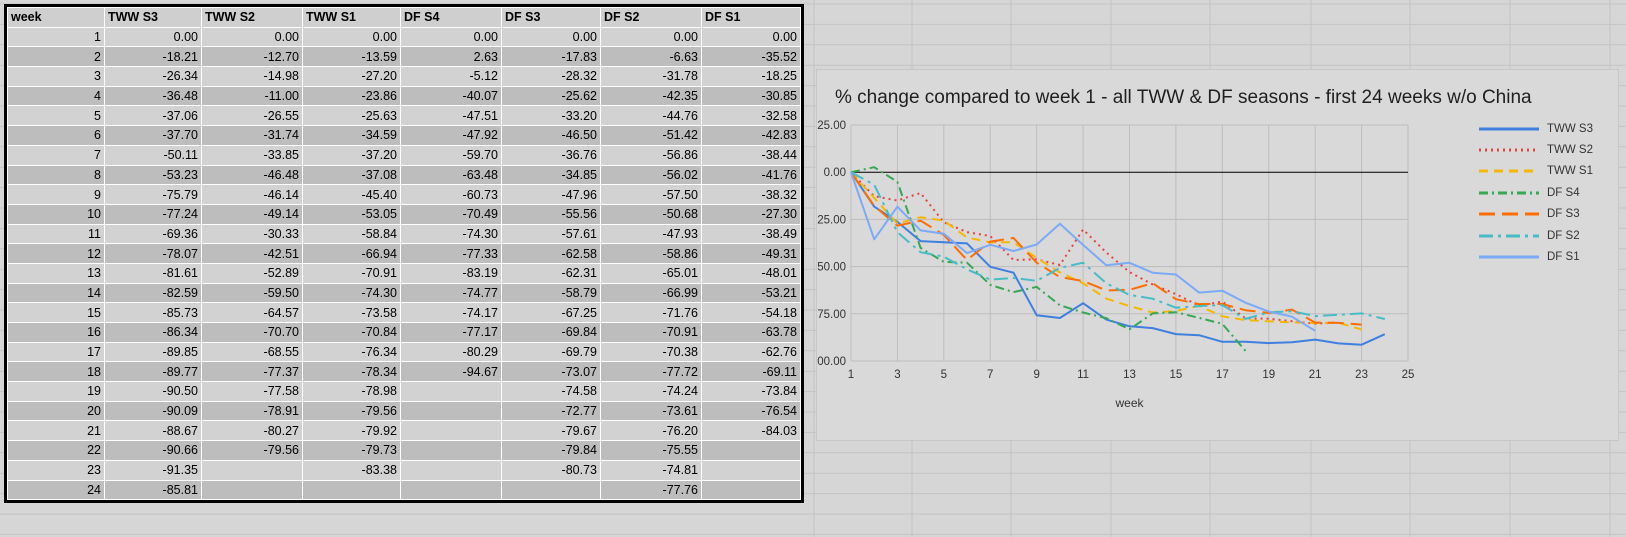 This screenshot has width=1626, height=537. Describe the element at coordinates (351, 17) in the screenshot. I see `column-header: TWW S1` at that location.